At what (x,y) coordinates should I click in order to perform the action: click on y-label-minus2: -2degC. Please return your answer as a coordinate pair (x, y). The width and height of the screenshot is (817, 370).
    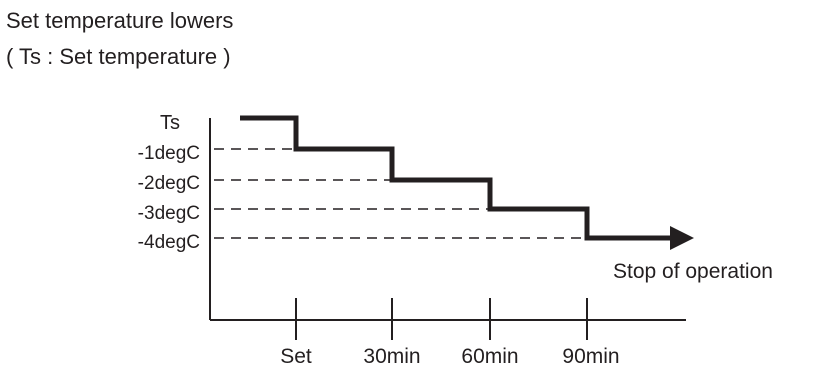
    Looking at the image, I should click on (169, 183).